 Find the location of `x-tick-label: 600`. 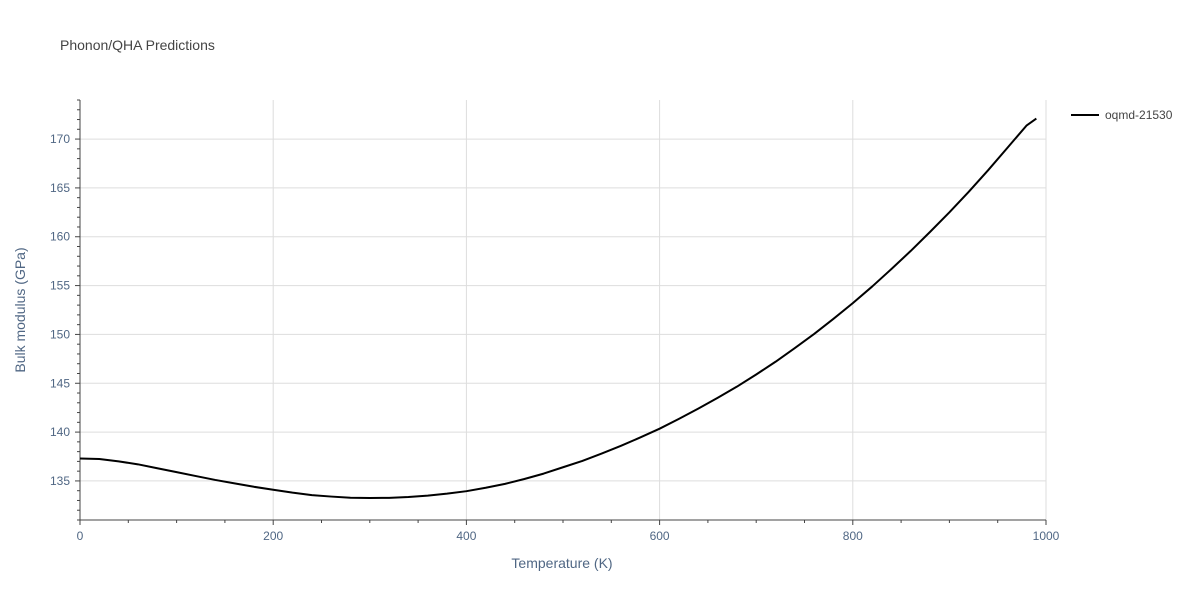

x-tick-label: 600 is located at coordinates (660, 536).